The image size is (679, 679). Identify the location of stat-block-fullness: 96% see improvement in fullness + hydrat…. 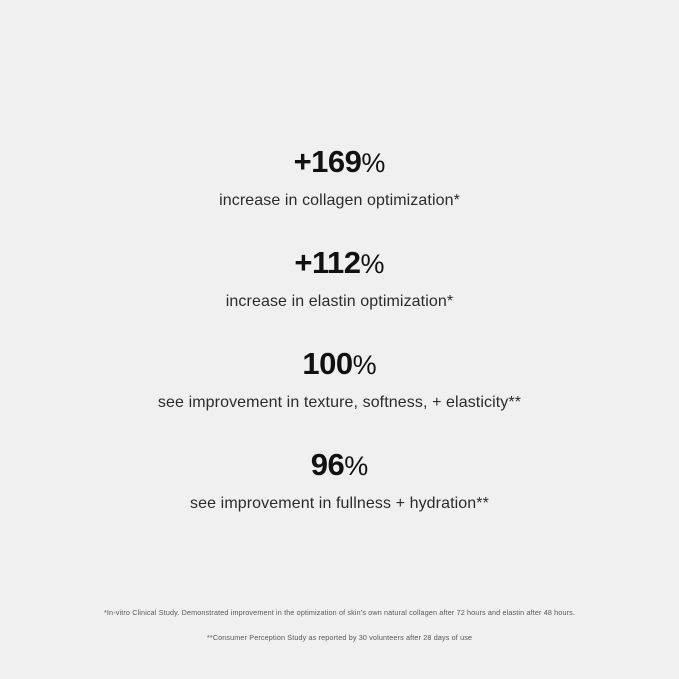
(339, 481).